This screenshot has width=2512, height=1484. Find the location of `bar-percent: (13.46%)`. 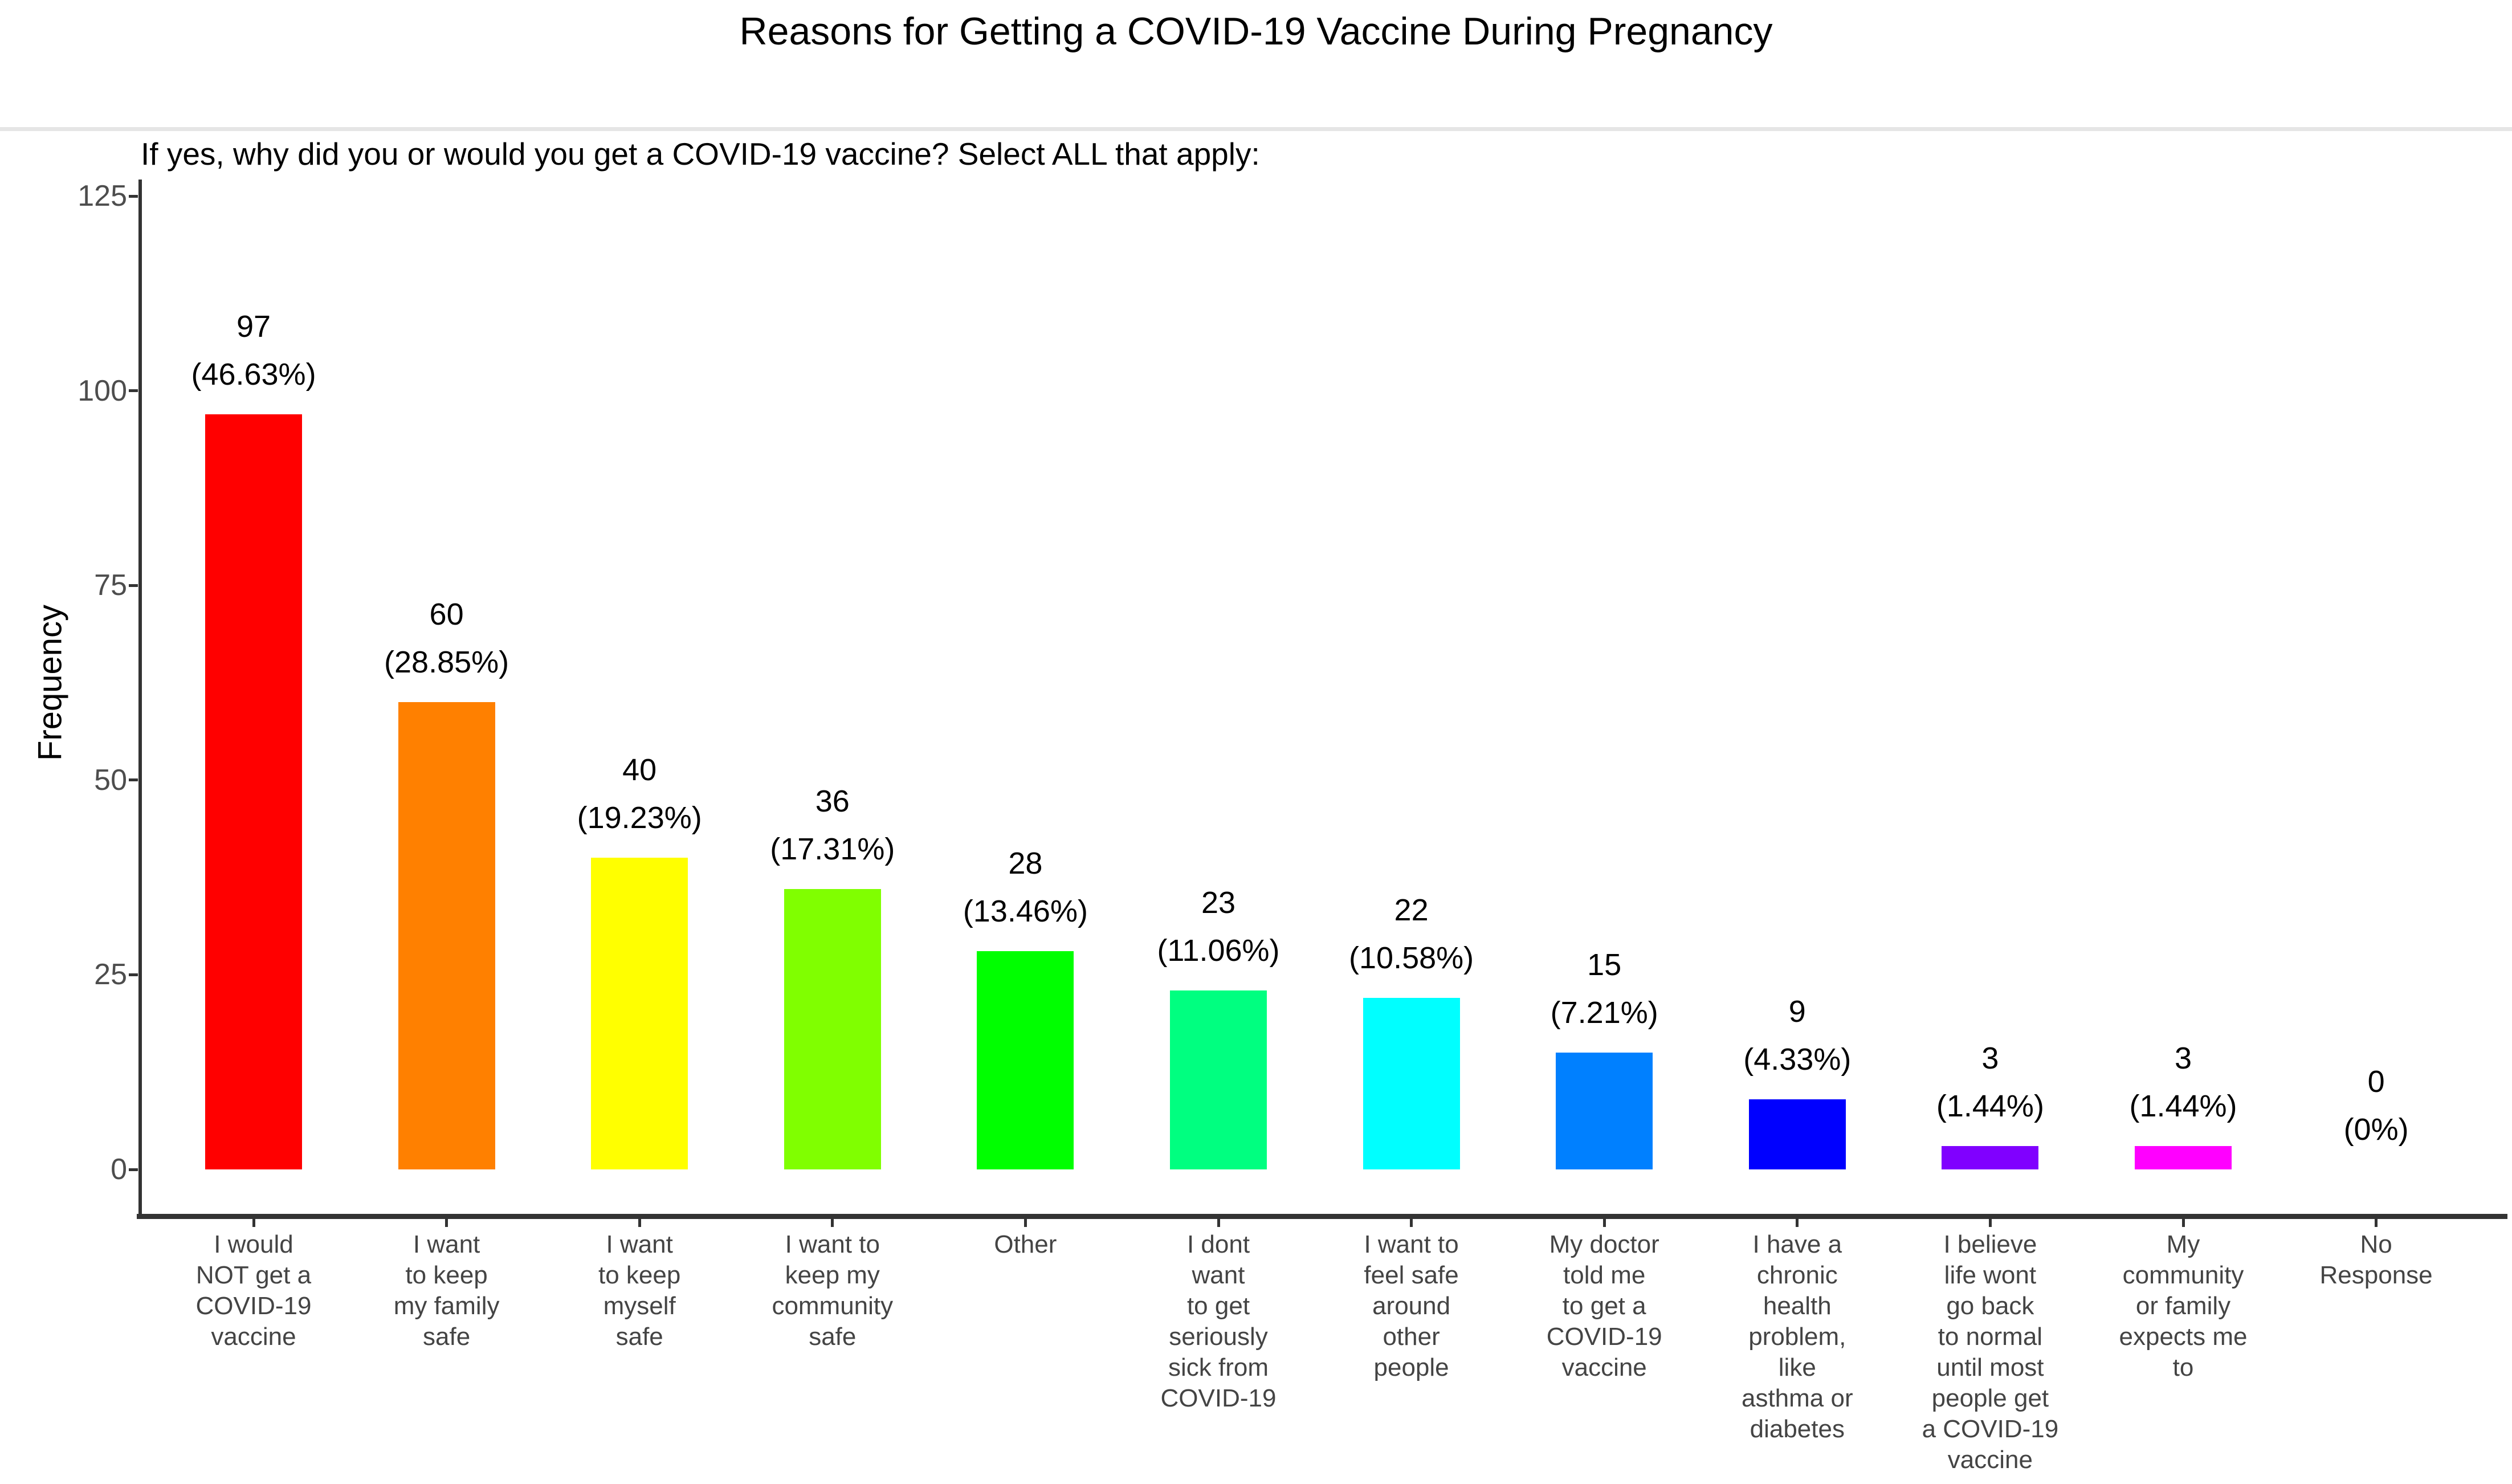

bar-percent: (13.46%) is located at coordinates (1025, 912).